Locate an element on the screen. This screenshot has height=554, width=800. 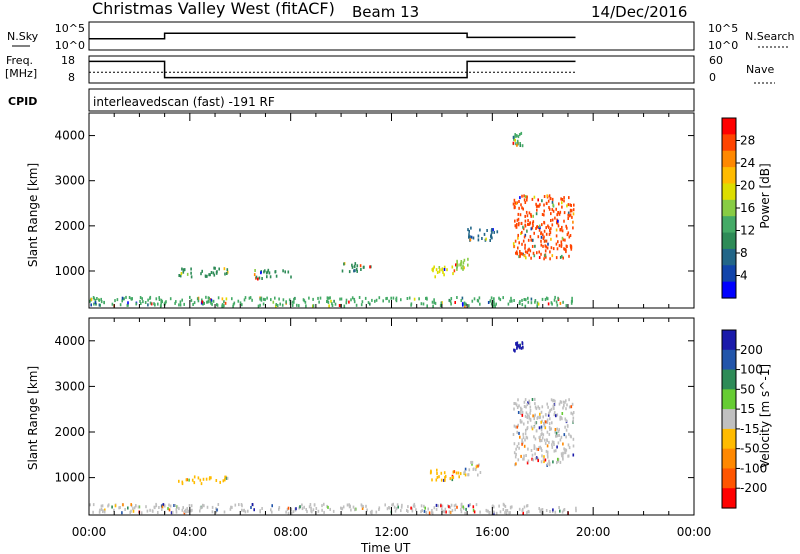
power-ytick-label: 3000 is located at coordinates (69, 181).